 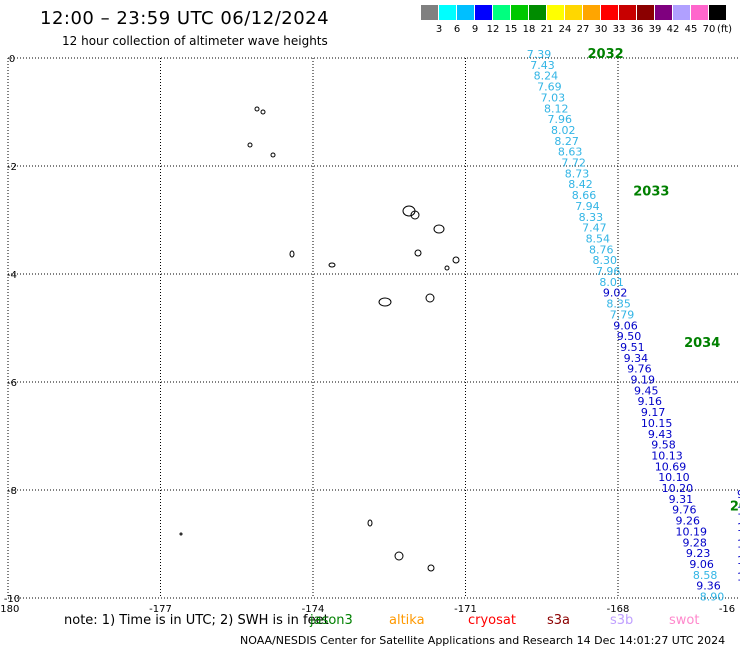 I want to click on wave-height-value: 8.27, so click(x=566, y=141).